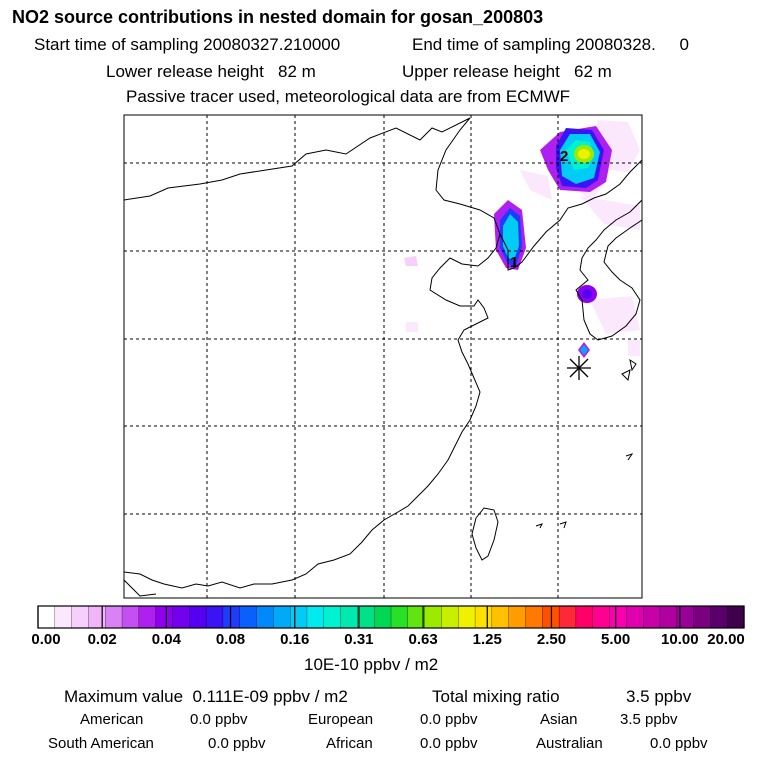 This screenshot has width=768, height=768. Describe the element at coordinates (230, 639) in the screenshot. I see `colorbar-tick-label: 0.08` at that location.